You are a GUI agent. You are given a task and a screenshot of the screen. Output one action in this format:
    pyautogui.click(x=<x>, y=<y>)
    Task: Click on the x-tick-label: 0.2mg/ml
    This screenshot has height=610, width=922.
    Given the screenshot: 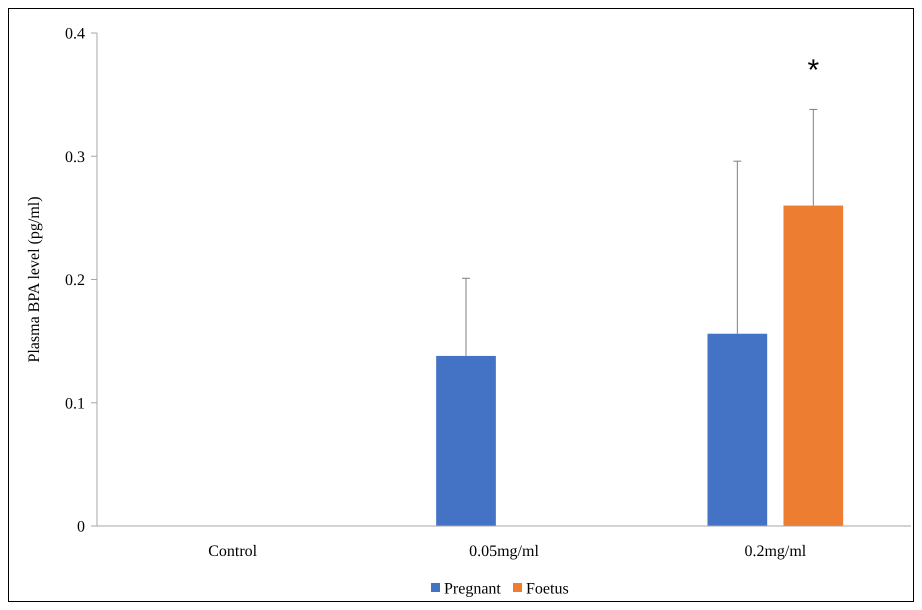 What is the action you would take?
    pyautogui.click(x=775, y=551)
    